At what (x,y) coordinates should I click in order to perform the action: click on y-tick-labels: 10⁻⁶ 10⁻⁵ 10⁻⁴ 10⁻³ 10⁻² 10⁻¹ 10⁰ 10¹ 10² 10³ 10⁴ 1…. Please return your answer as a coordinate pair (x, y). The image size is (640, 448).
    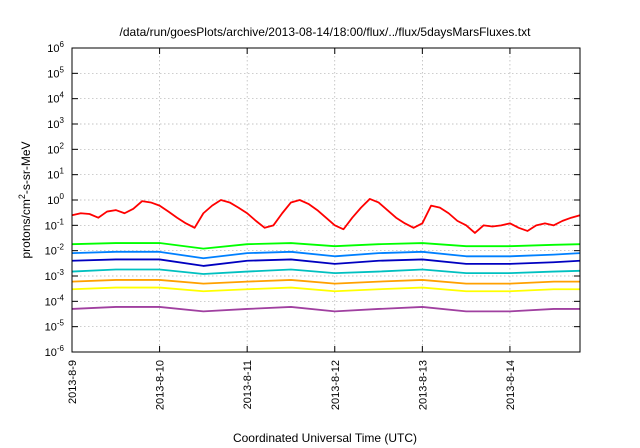
    Looking at the image, I should click on (55, 199).